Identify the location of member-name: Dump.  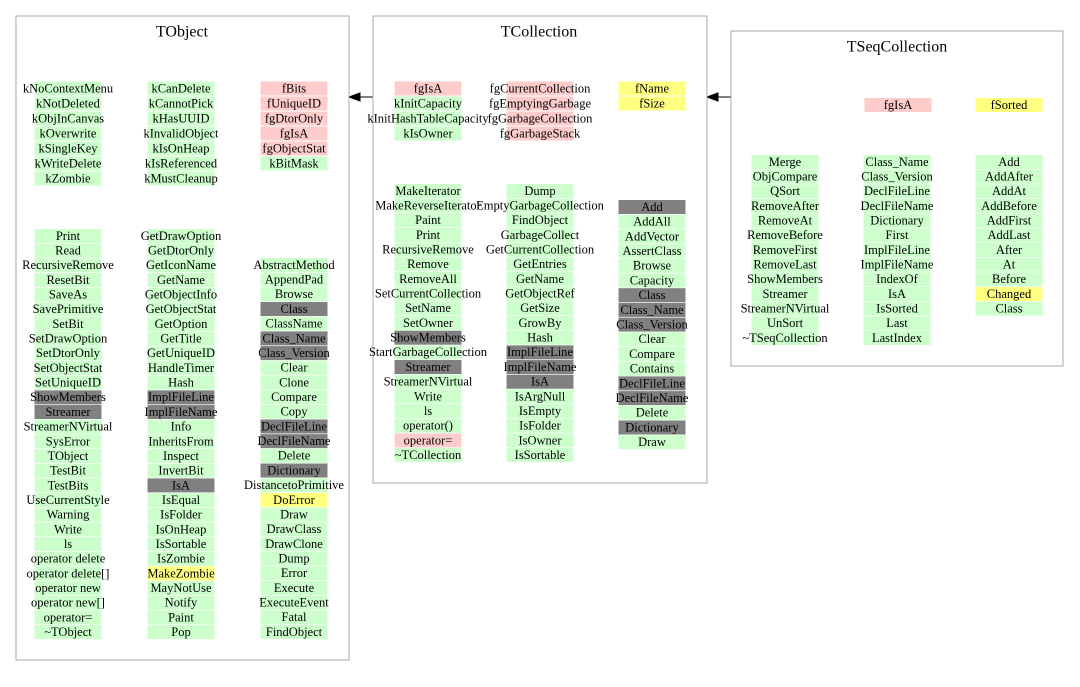
(293, 558).